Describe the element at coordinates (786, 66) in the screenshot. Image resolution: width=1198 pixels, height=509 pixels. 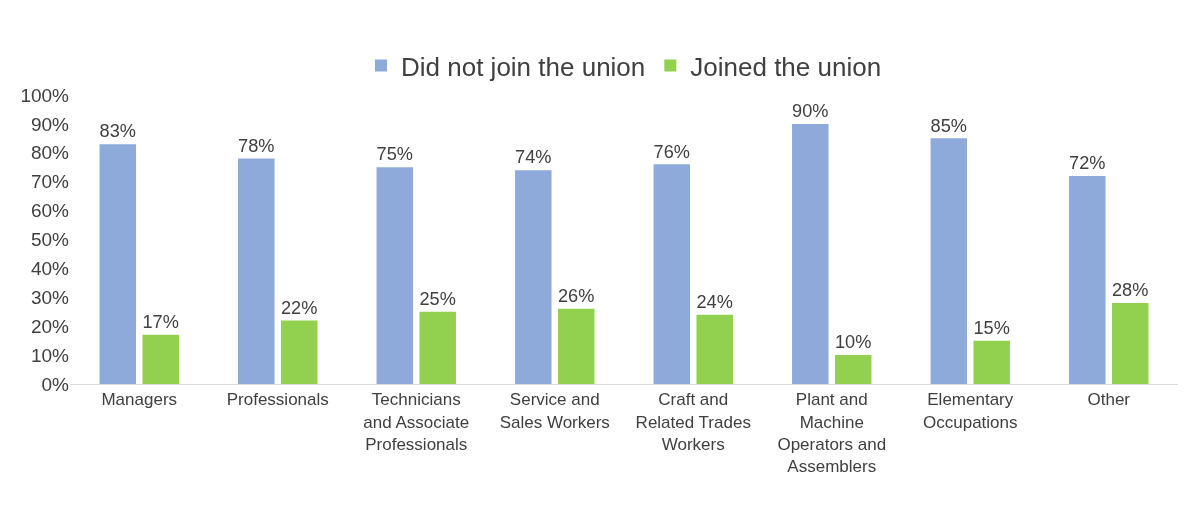
I see `legend-label: Joined the union` at that location.